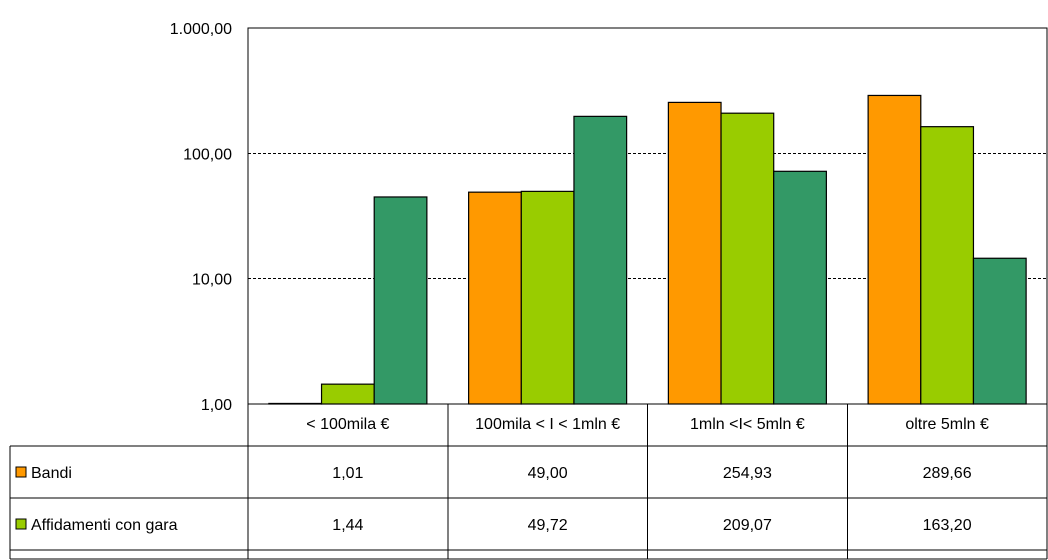  I want to click on data-label: 254,93, so click(747, 473).